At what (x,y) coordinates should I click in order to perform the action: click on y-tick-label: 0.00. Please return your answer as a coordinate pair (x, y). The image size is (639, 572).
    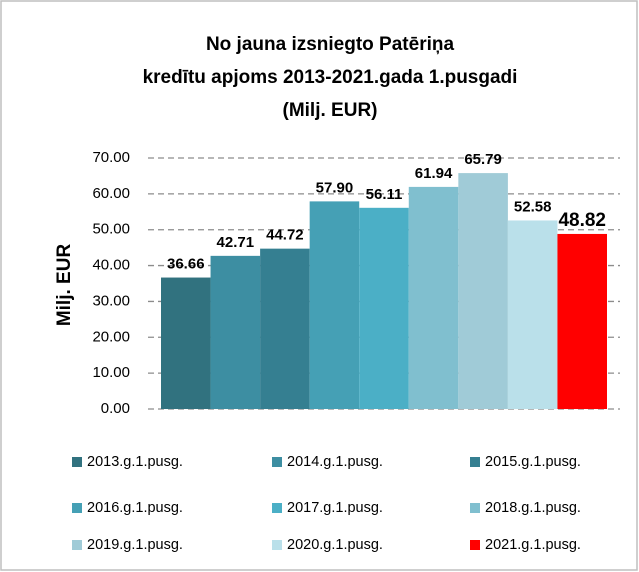
    Looking at the image, I should click on (115, 408).